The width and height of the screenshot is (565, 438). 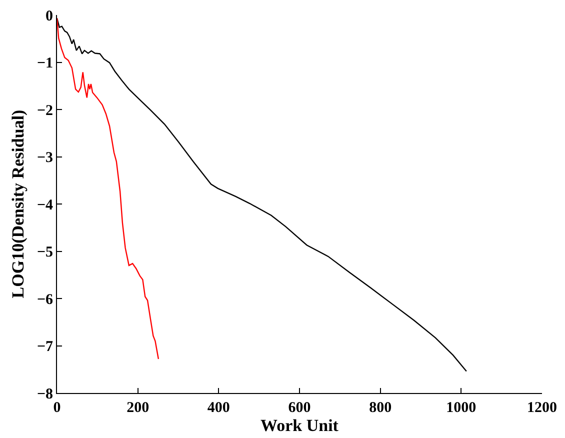 What do you see at coordinates (299, 408) in the screenshot?
I see `x-tick-label: 600` at bounding box center [299, 408].